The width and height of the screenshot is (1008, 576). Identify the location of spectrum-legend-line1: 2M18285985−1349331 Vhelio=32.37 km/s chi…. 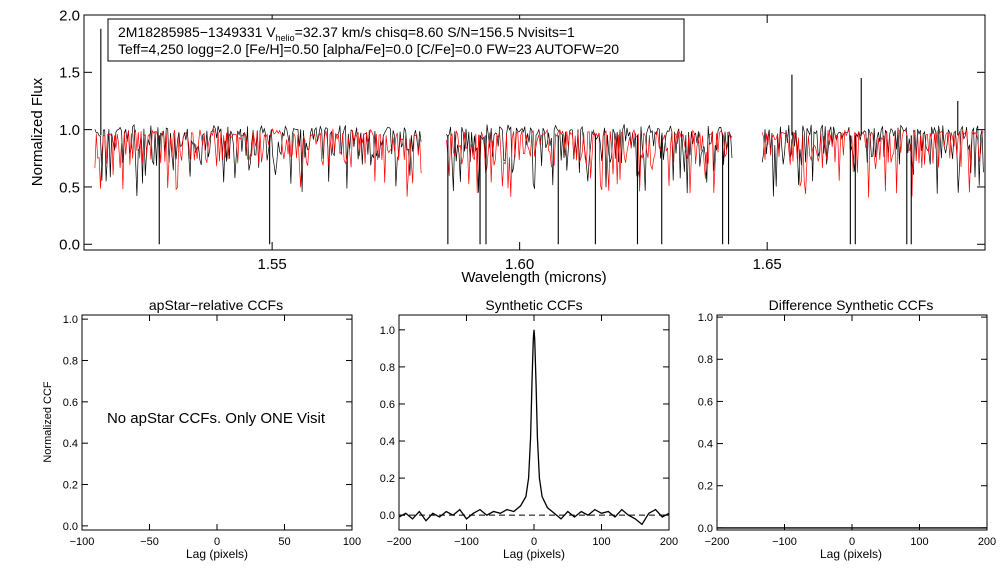
(346, 33).